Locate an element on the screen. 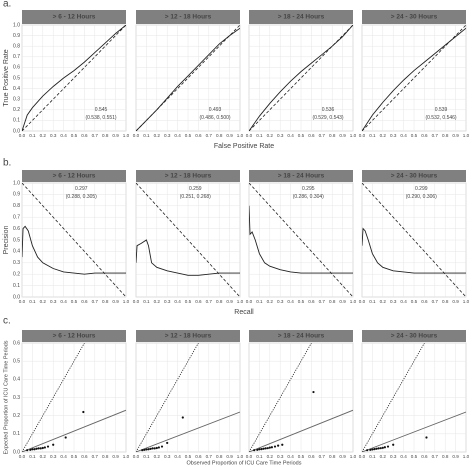 The height and width of the screenshot is (467, 474). strip-title: > 18 - 24 Hours is located at coordinates (301, 176).